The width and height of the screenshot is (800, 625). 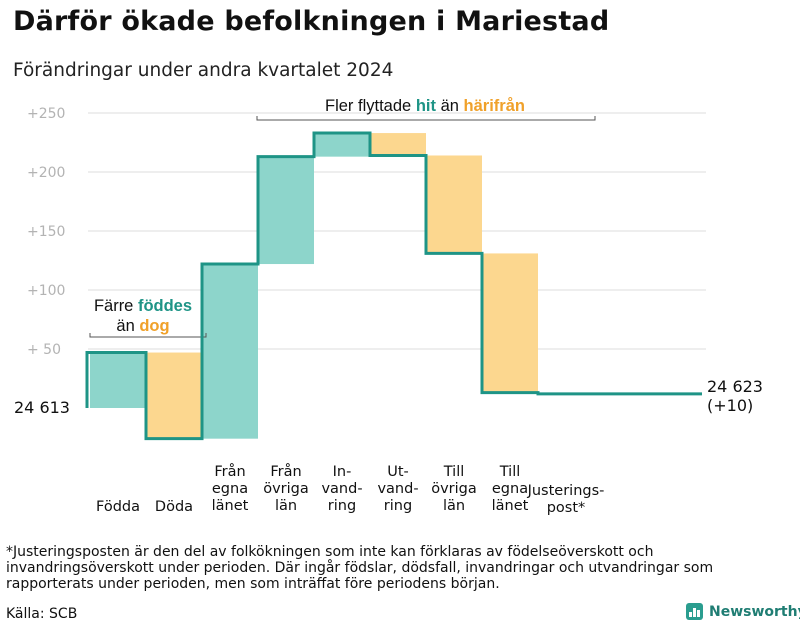 I want to click on end-value-label: 24 623 (+10), so click(x=735, y=396).